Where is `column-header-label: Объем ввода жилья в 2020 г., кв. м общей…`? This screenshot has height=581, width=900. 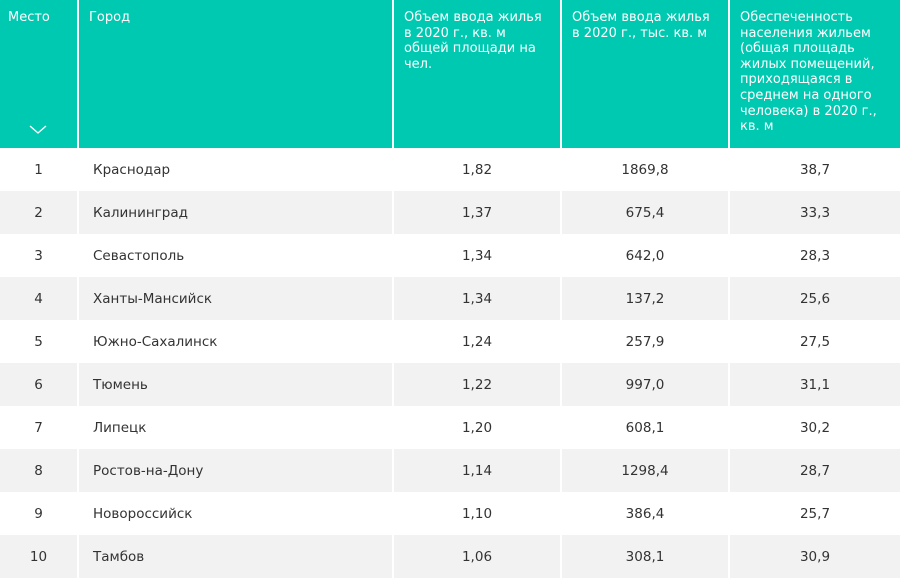 column-header-label: Объем ввода жилья в 2020 г., кв. м общей… is located at coordinates (473, 41).